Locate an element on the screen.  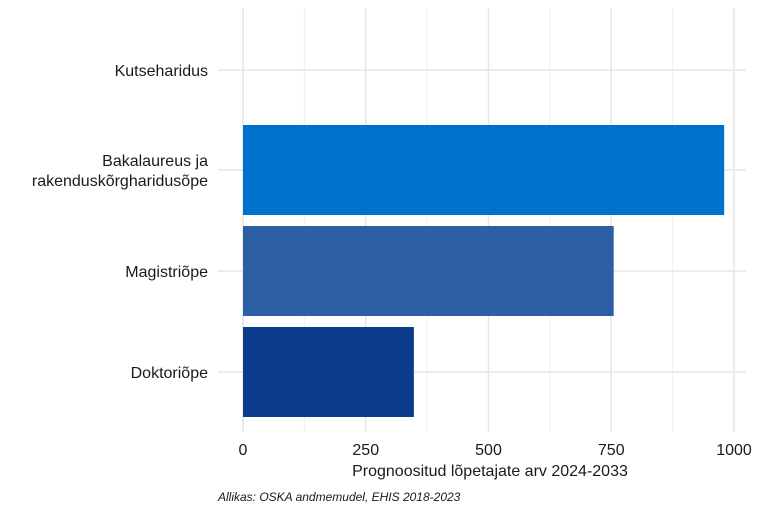
x-tick-label: 0 is located at coordinates (243, 450).